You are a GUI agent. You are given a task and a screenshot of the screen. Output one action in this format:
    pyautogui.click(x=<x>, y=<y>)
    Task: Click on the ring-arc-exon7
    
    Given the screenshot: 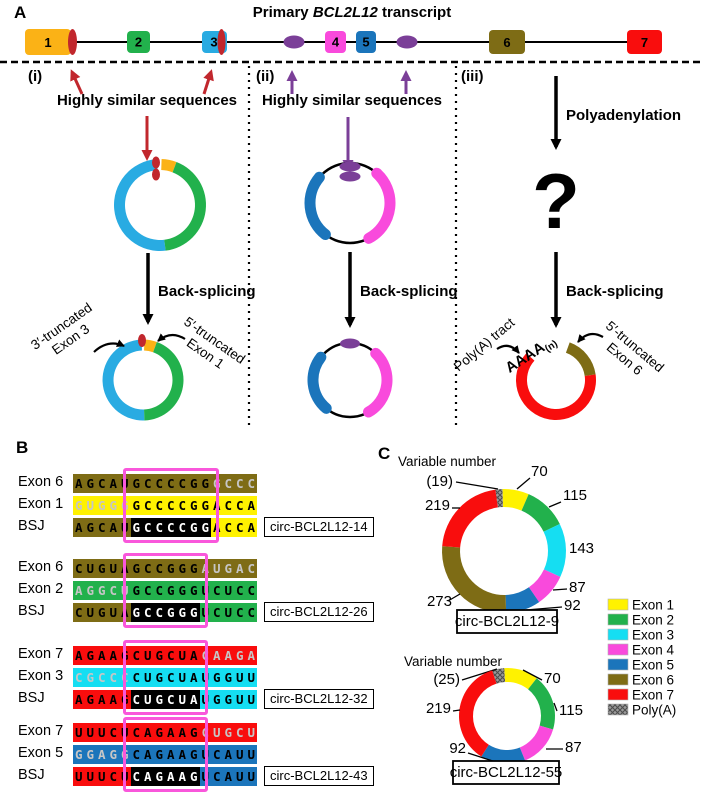 What is the action you would take?
    pyautogui.click(x=556, y=386)
    